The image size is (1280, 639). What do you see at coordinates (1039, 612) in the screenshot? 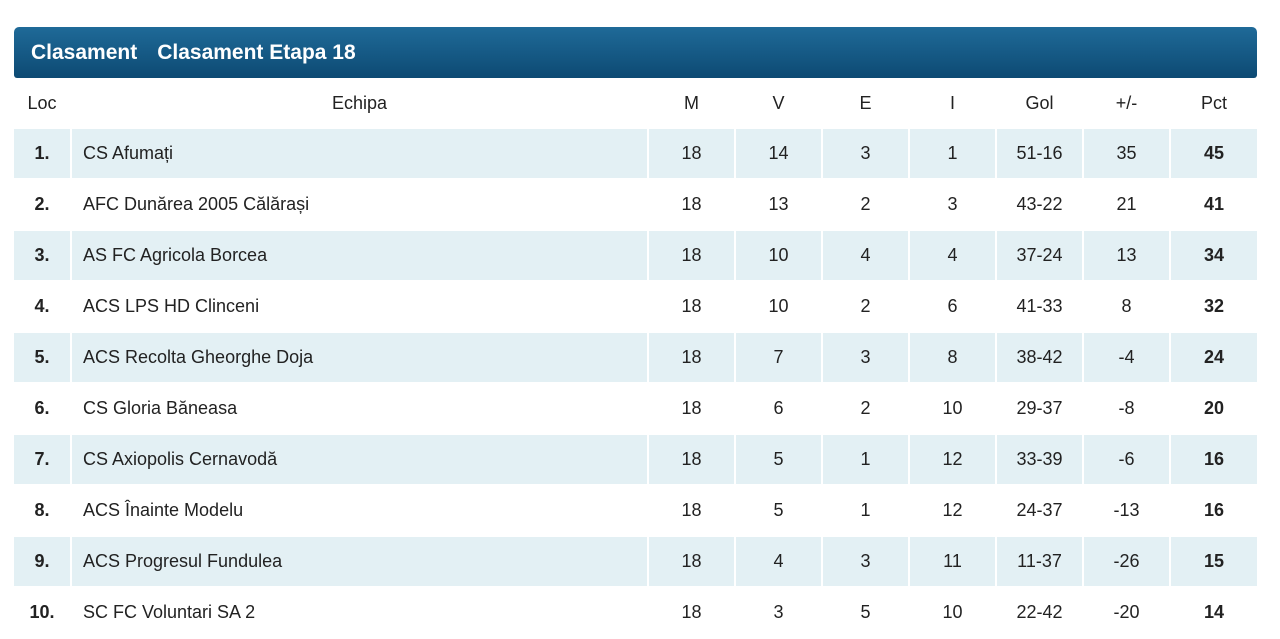
I see `table-cell: 22-42` at bounding box center [1039, 612].